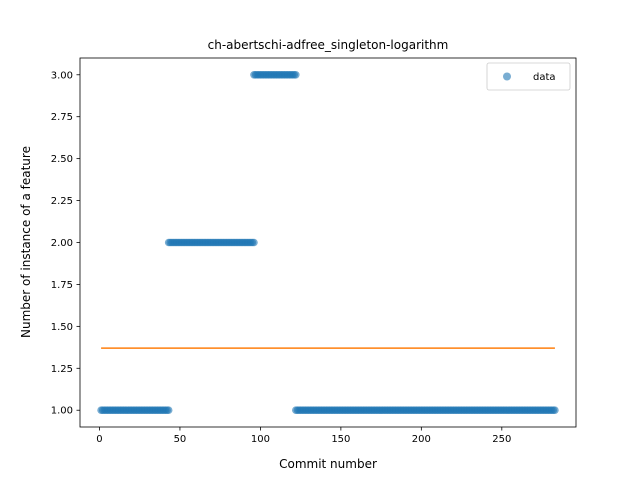 This screenshot has width=640, height=480. Describe the element at coordinates (62, 159) in the screenshot. I see `y-tick-label: 2.50` at that location.